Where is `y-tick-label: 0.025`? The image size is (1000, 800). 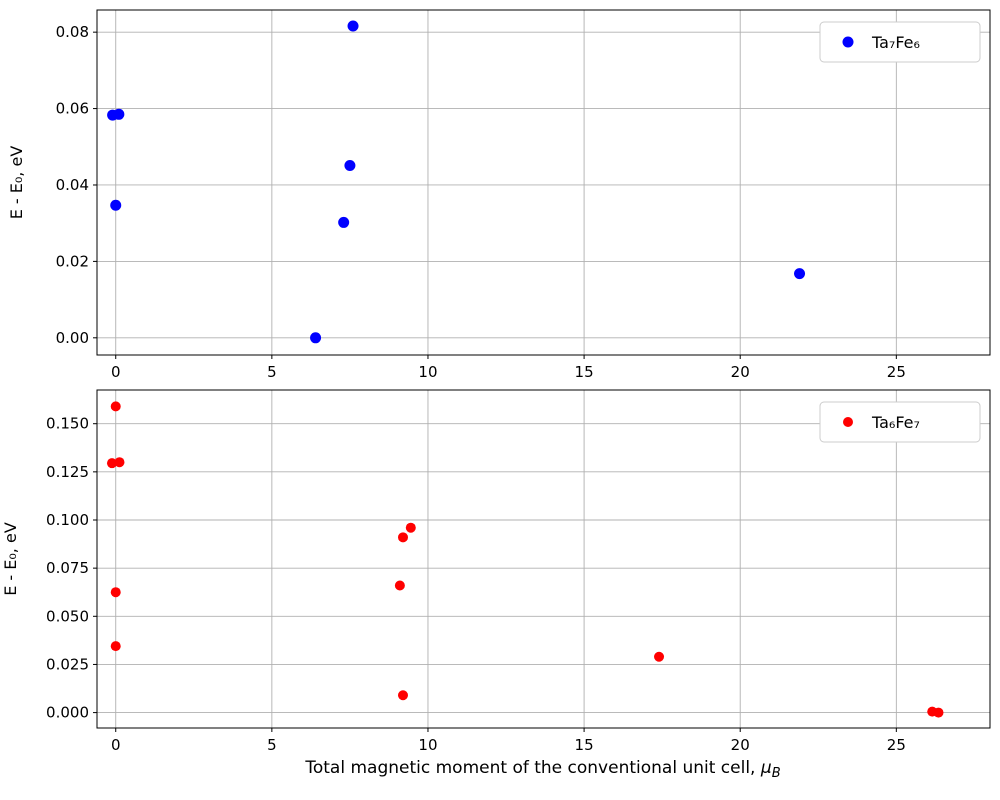
y-tick-label: 0.025 is located at coordinates (67, 664).